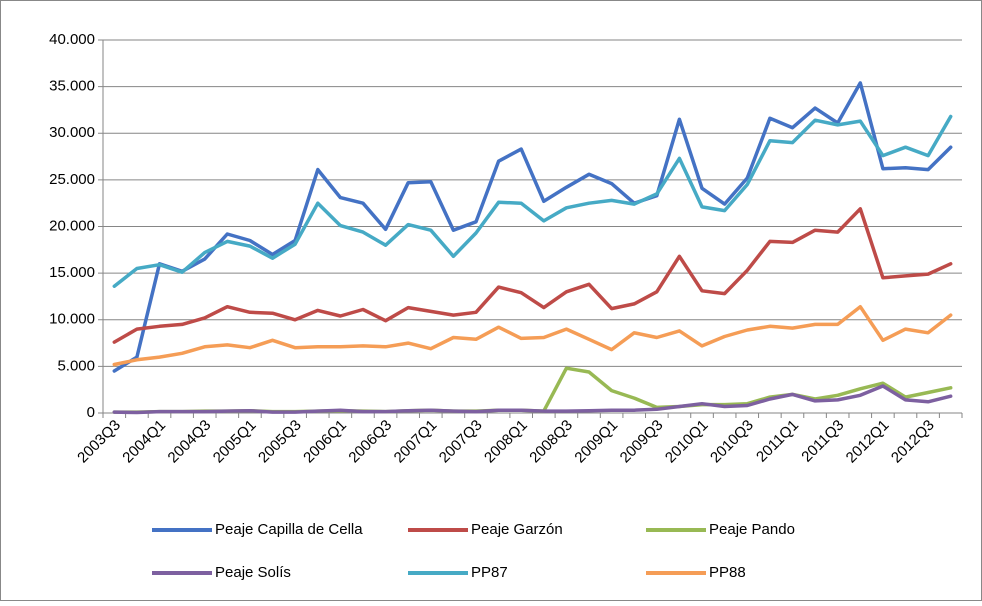  Describe the element at coordinates (72, 86) in the screenshot. I see `y-tick-label: 35.000` at that location.